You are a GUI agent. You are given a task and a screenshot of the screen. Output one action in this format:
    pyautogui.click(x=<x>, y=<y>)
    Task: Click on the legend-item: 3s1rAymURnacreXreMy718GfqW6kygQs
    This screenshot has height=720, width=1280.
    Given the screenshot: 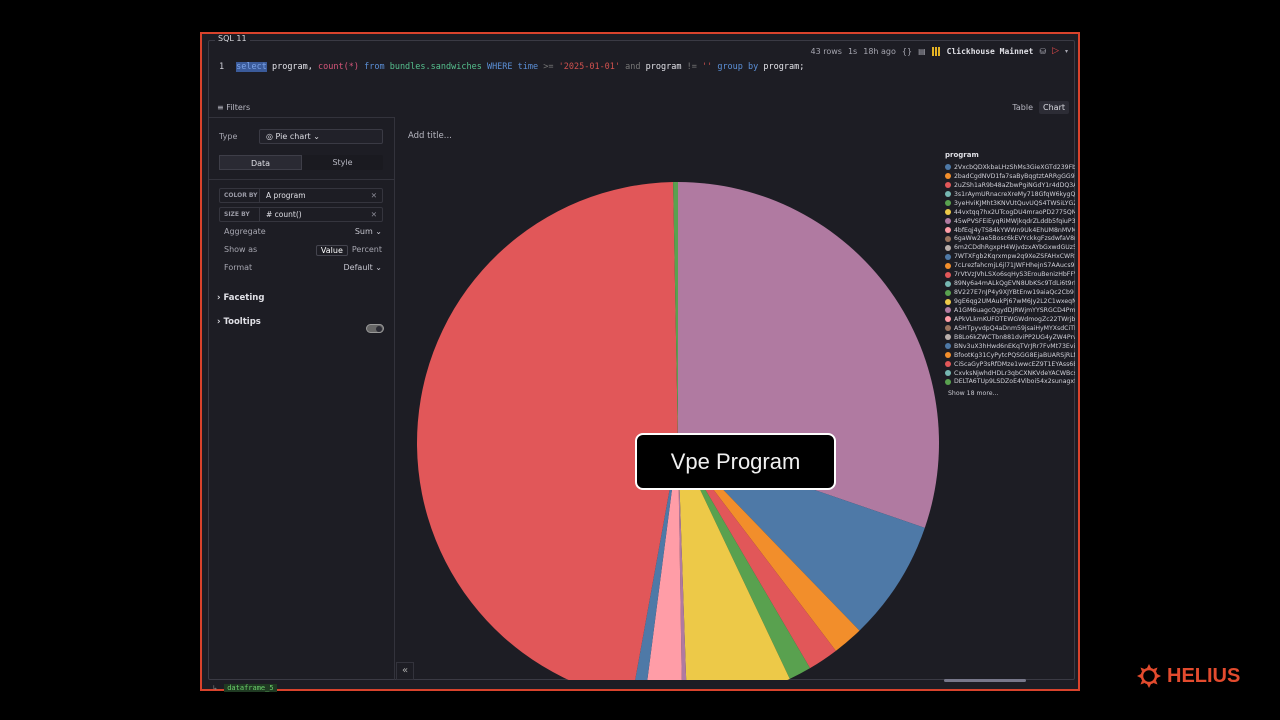 What is the action you would take?
    pyautogui.click(x=1010, y=194)
    